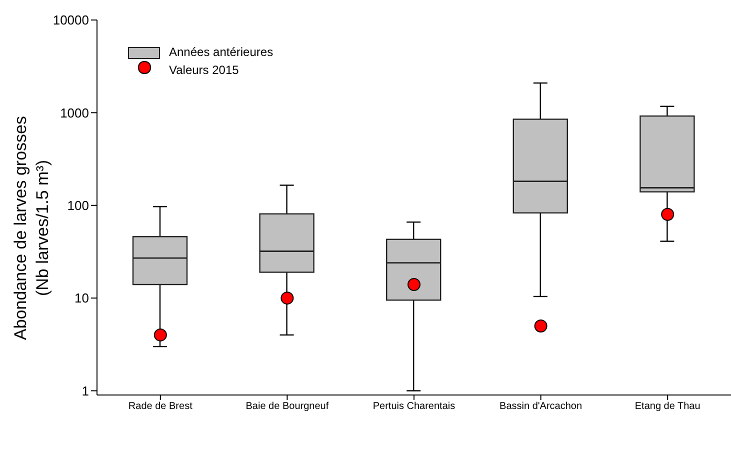  Describe the element at coordinates (81, 298) in the screenshot. I see `y-tick-label: 10` at that location.